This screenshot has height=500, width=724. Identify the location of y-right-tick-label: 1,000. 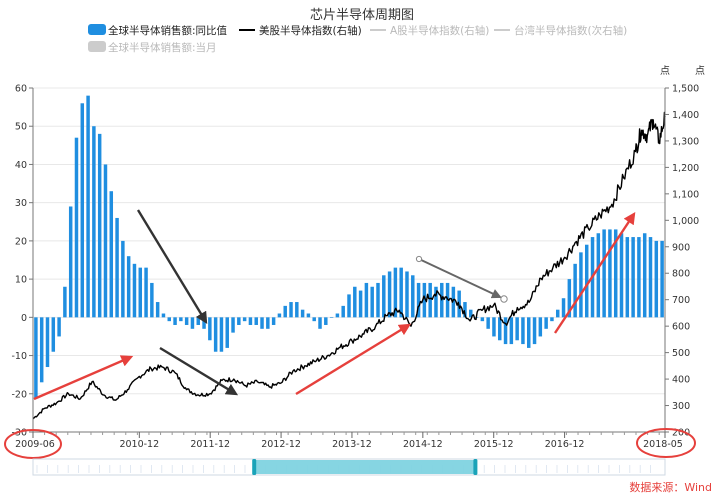
(685, 221).